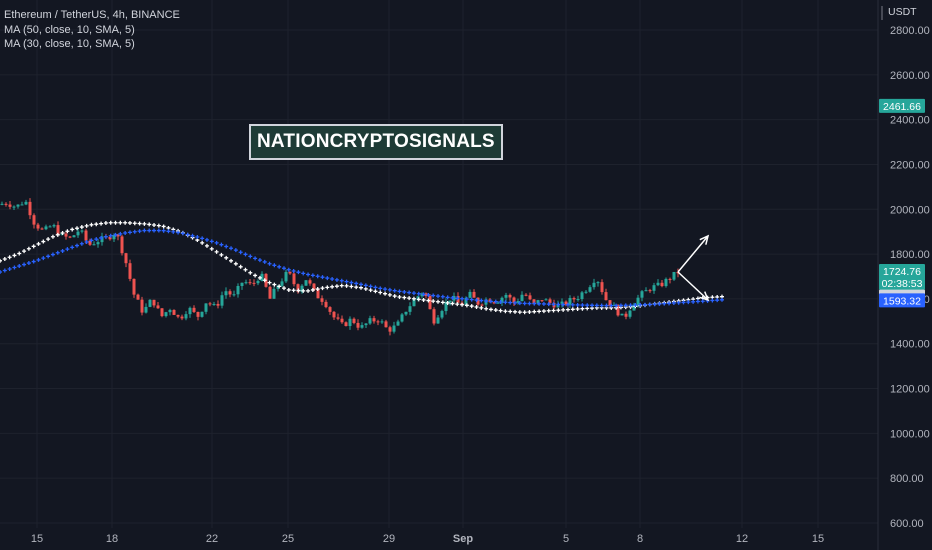  Describe the element at coordinates (427, 539) in the screenshot. I see `time-axis: 15 18 22 25 29 Sep 5 8 12 15` at that location.